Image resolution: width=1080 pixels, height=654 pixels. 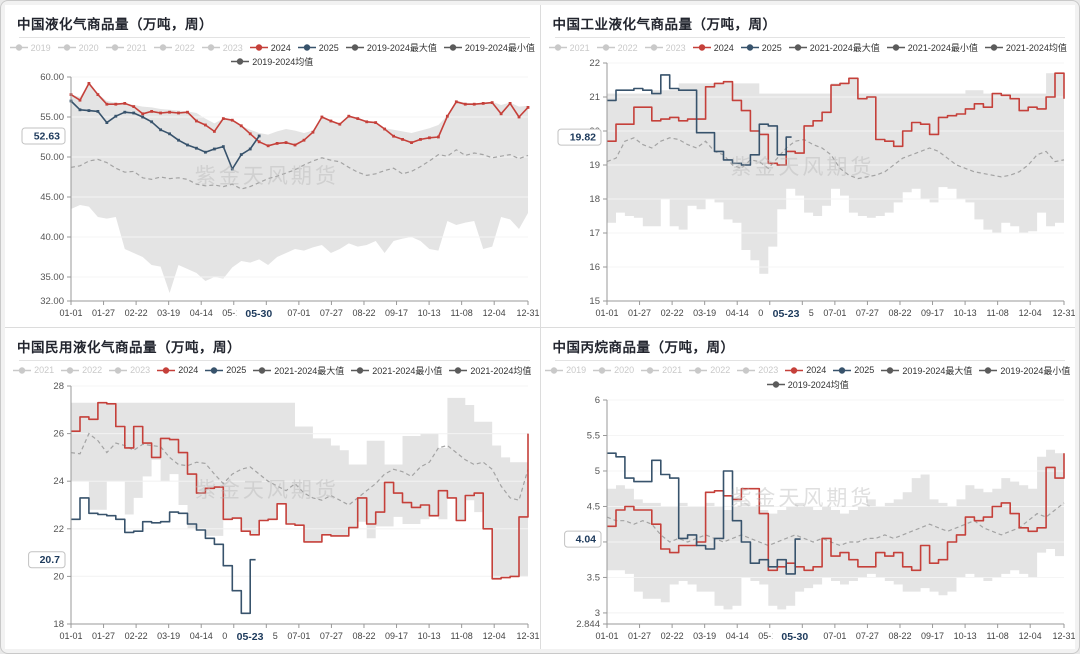 What do you see at coordinates (736, 636) in the screenshot?
I see `x-axis-tick-label: 04-14` at bounding box center [736, 636].